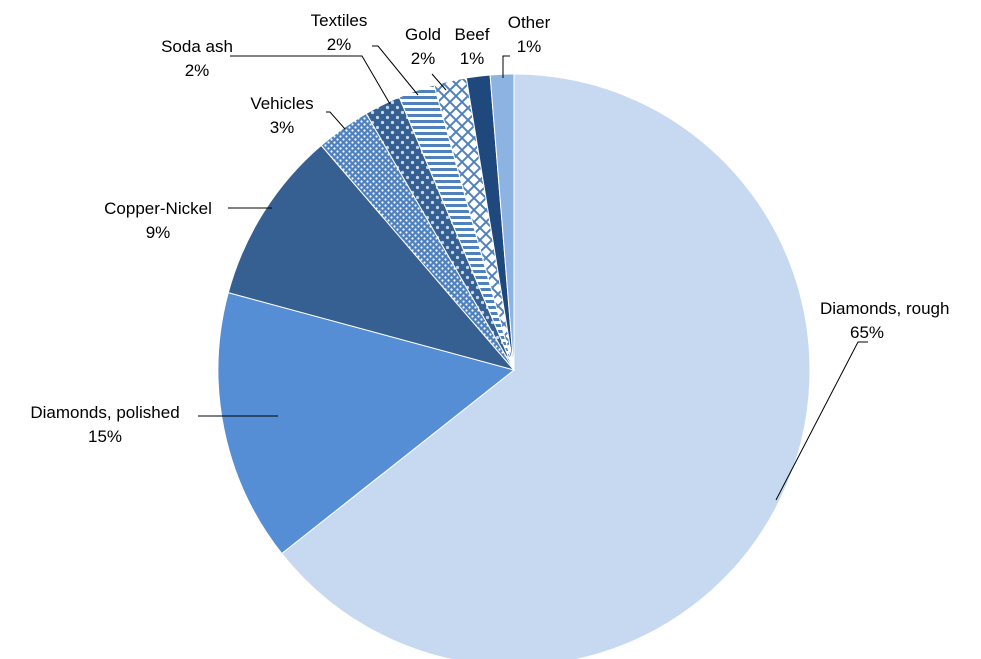  Describe the element at coordinates (395, 70) in the screenshot. I see `leader-line-textiles` at that location.